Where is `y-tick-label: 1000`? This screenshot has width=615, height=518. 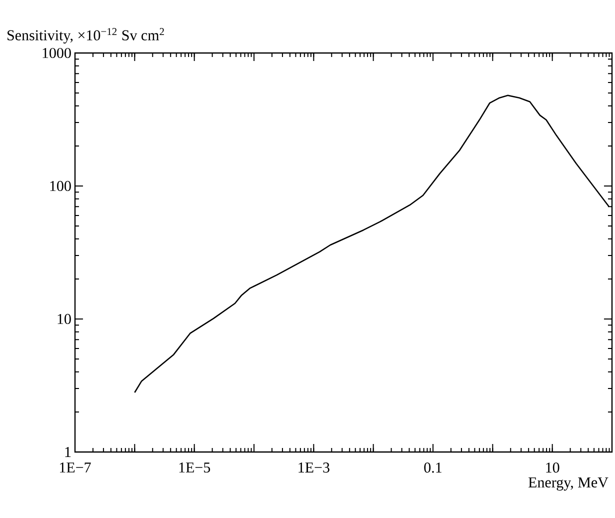
y-tick-label: 1000 is located at coordinates (56, 53).